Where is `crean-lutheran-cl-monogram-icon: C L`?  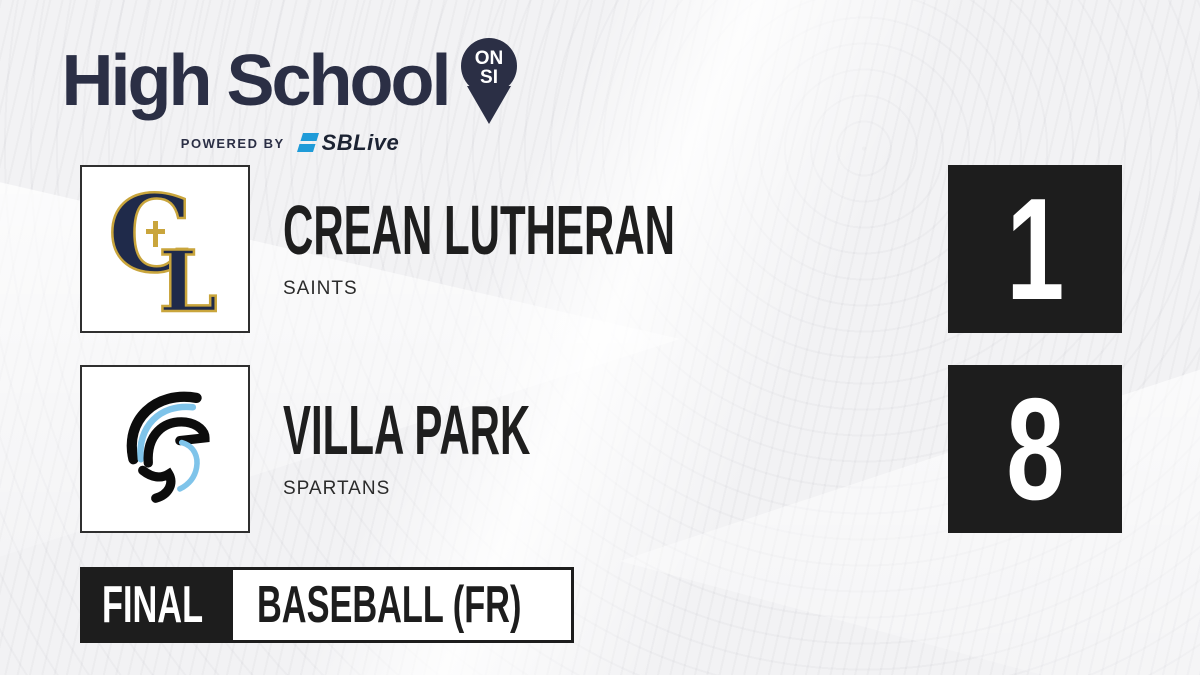
crean-lutheran-cl-monogram-icon: C L is located at coordinates (163, 249).